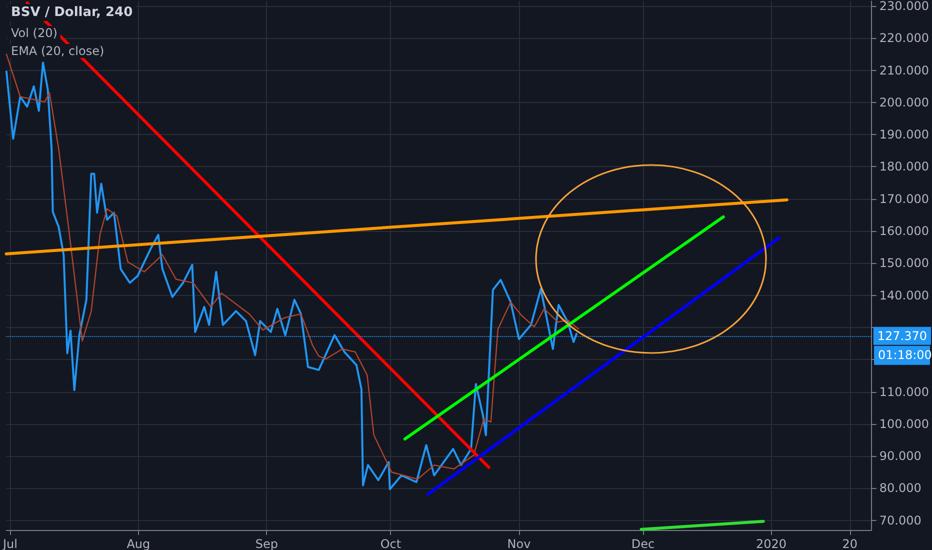 The height and width of the screenshot is (550, 932). What do you see at coordinates (34, 33) in the screenshot?
I see `annotation: Vol (20)` at bounding box center [34, 33].